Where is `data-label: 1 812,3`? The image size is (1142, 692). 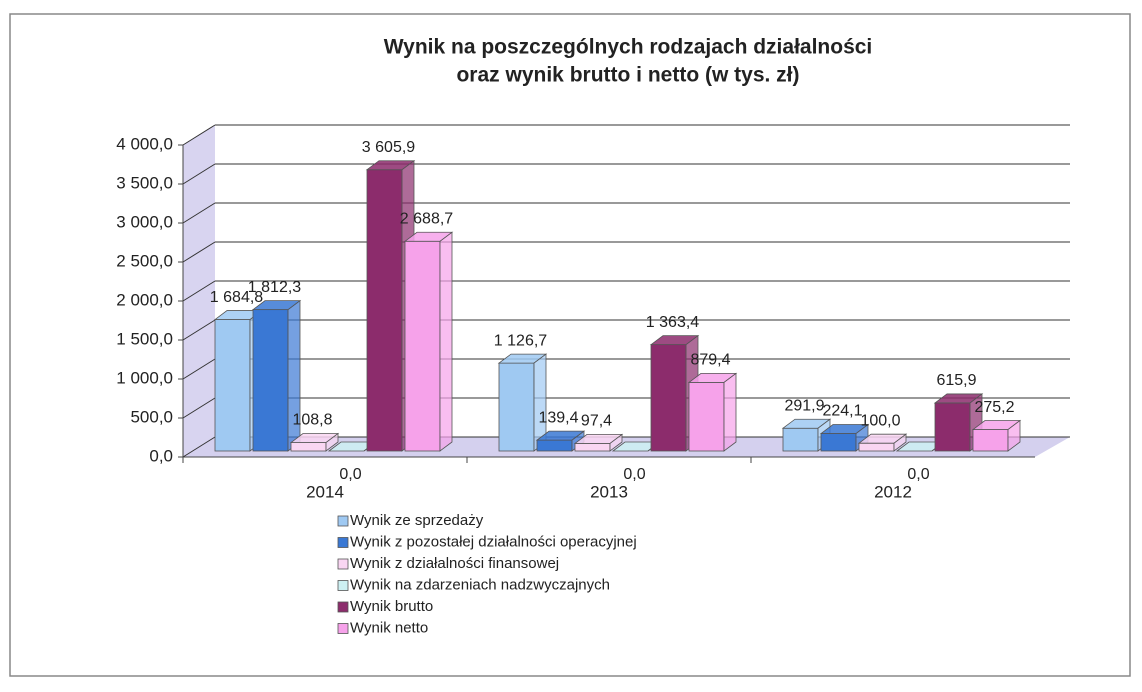
data-label: 1 812,3 is located at coordinates (274, 287).